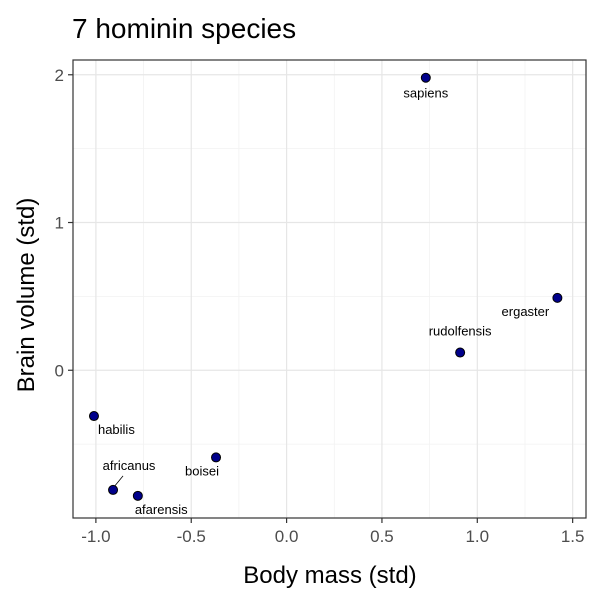  What do you see at coordinates (460, 352) in the screenshot?
I see `data-point-rudolfensis` at bounding box center [460, 352].